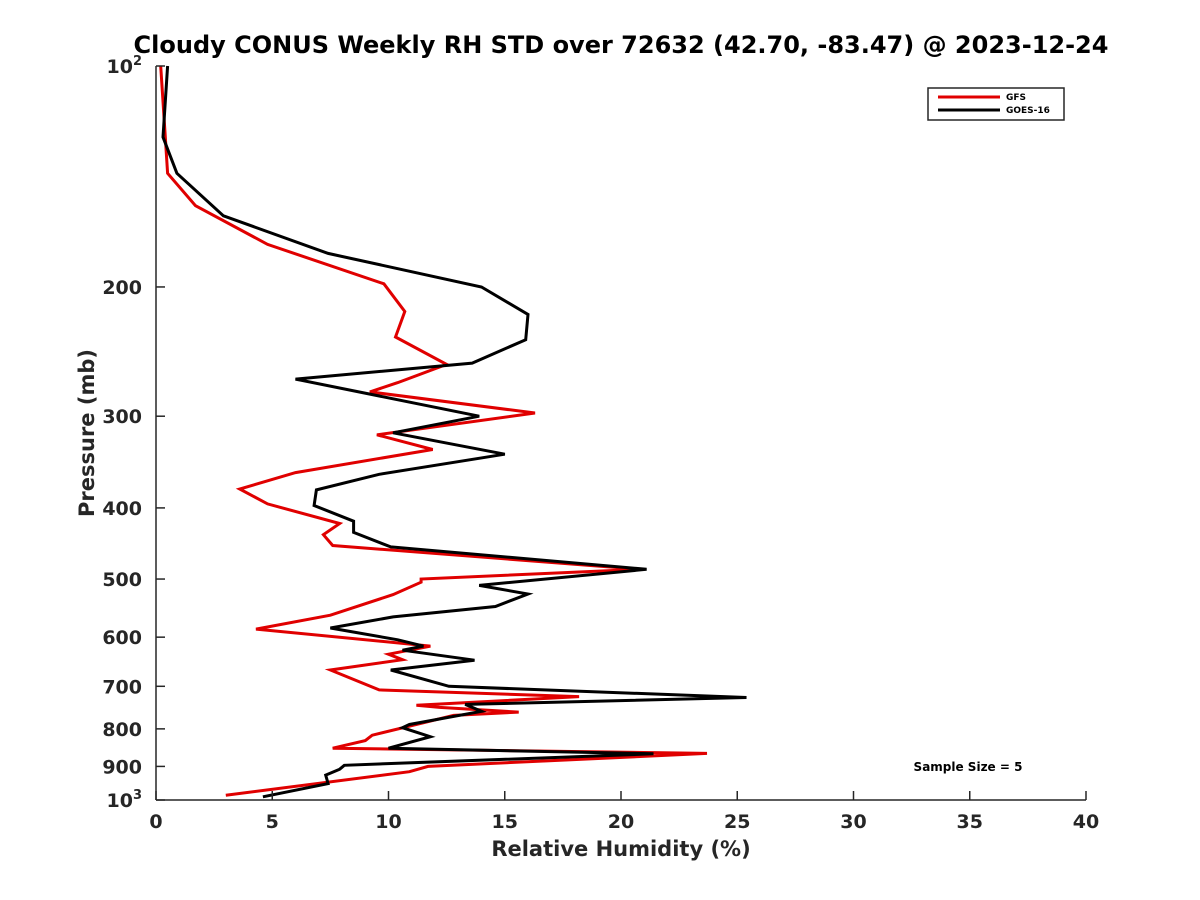 Image resolution: width=1200 pixels, height=900 pixels. I want to click on x-tick-label: 25, so click(737, 822).